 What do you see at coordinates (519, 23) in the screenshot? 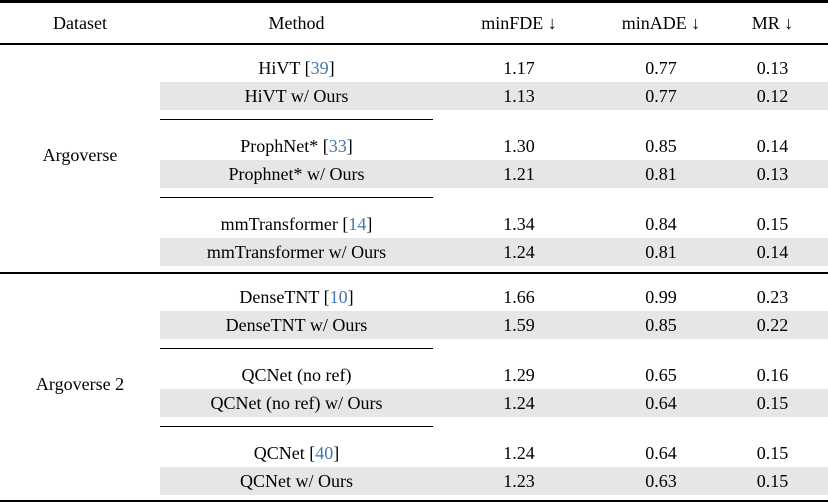
I see `col-header-minfde: minFDE ↓` at bounding box center [519, 23].